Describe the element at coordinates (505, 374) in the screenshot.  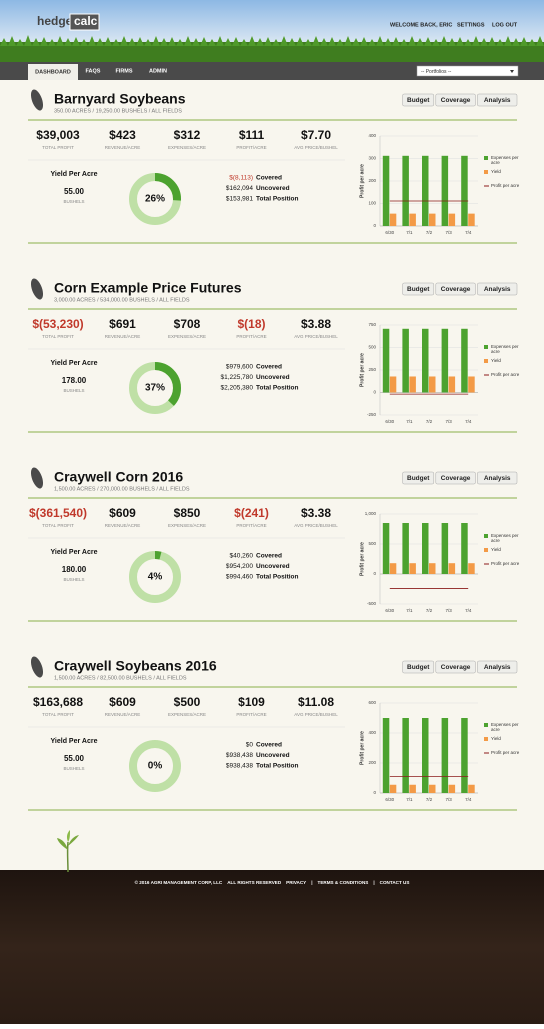
I see `legend-label: Profit per acre` at that location.